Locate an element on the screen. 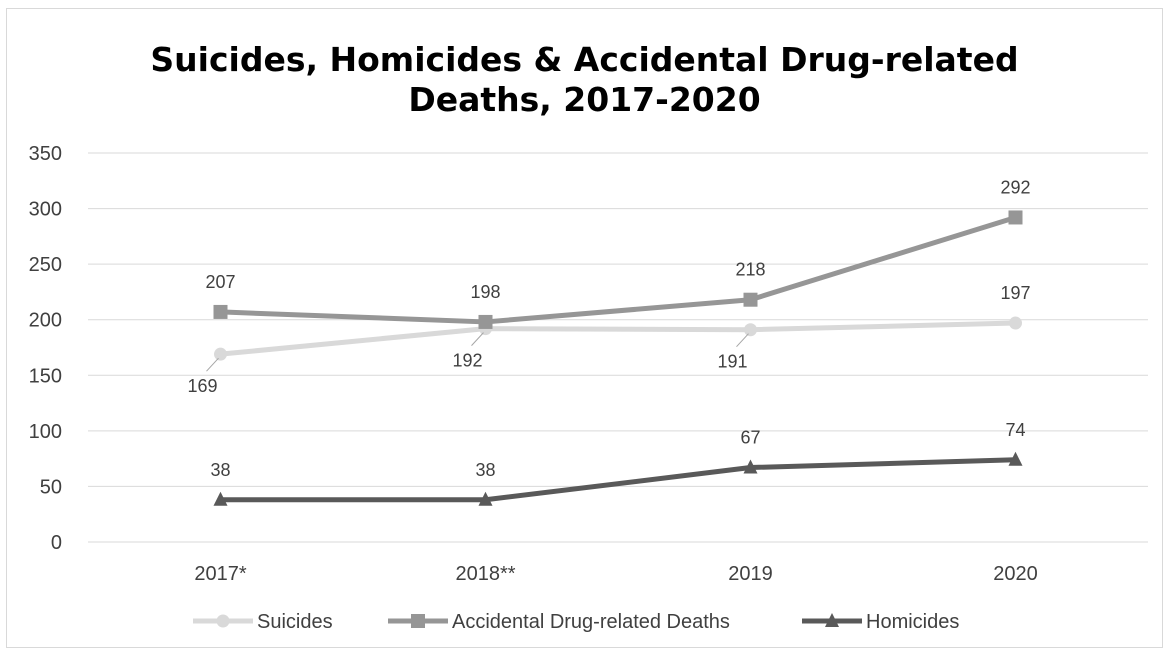  y-tick-label: 300 is located at coordinates (45, 210).